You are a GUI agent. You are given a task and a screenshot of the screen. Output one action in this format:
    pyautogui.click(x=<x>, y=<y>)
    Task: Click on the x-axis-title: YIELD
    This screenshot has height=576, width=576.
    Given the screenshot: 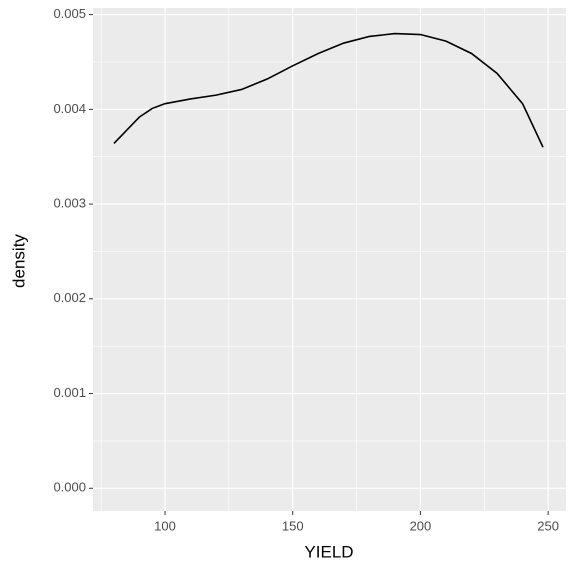 What is the action you would take?
    pyautogui.click(x=328, y=551)
    